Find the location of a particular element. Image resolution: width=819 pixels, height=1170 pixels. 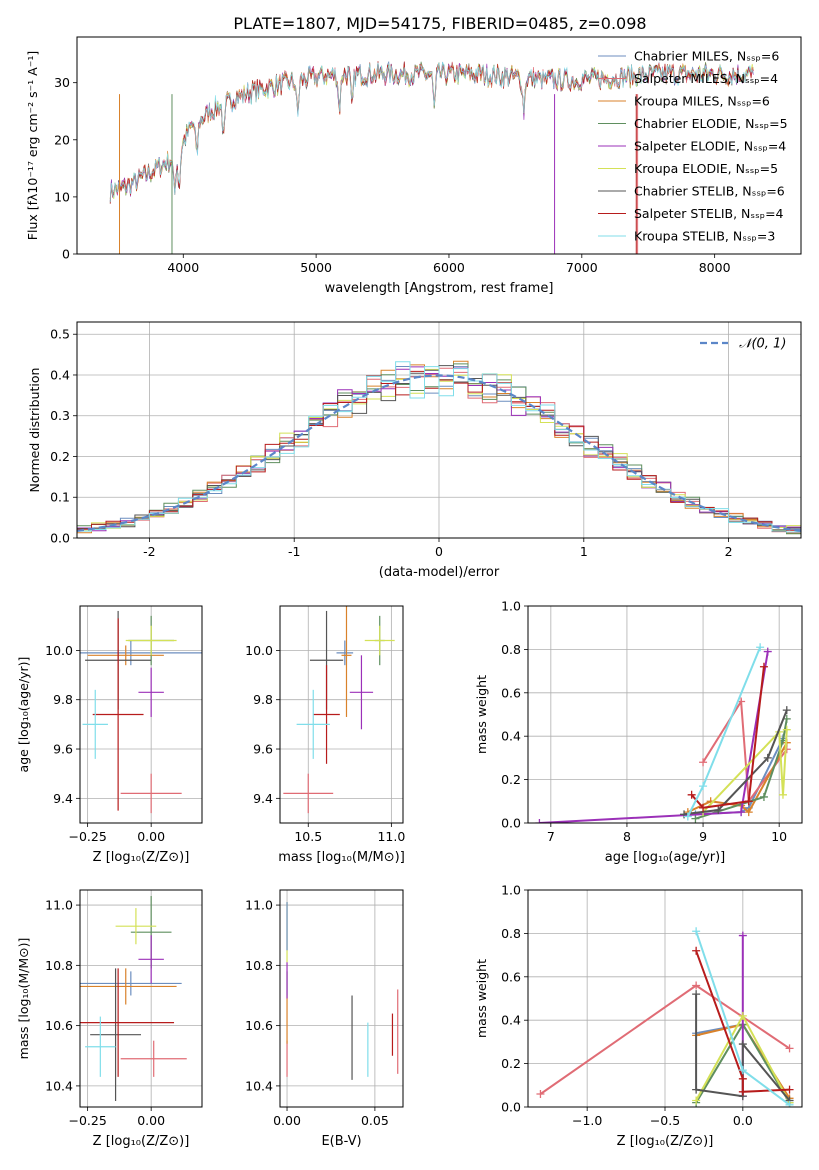

x-tick-label: 6000 is located at coordinates (449, 267).